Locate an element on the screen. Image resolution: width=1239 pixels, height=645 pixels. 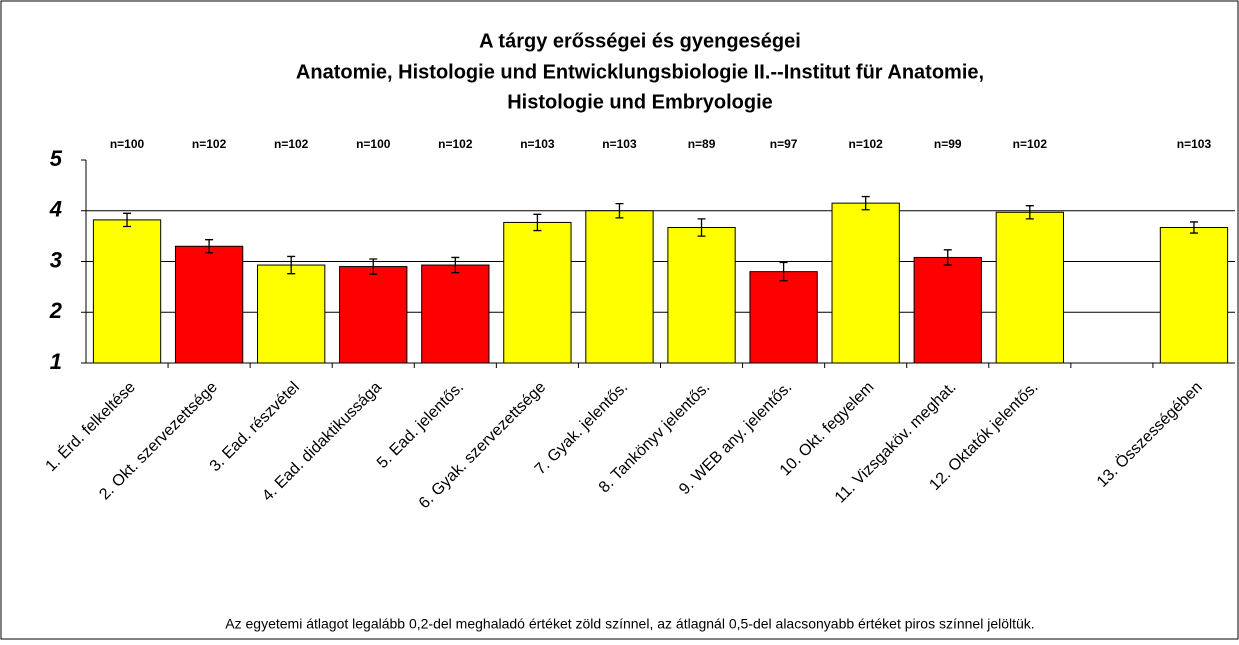
n-label: n=97 is located at coordinates (784, 144).